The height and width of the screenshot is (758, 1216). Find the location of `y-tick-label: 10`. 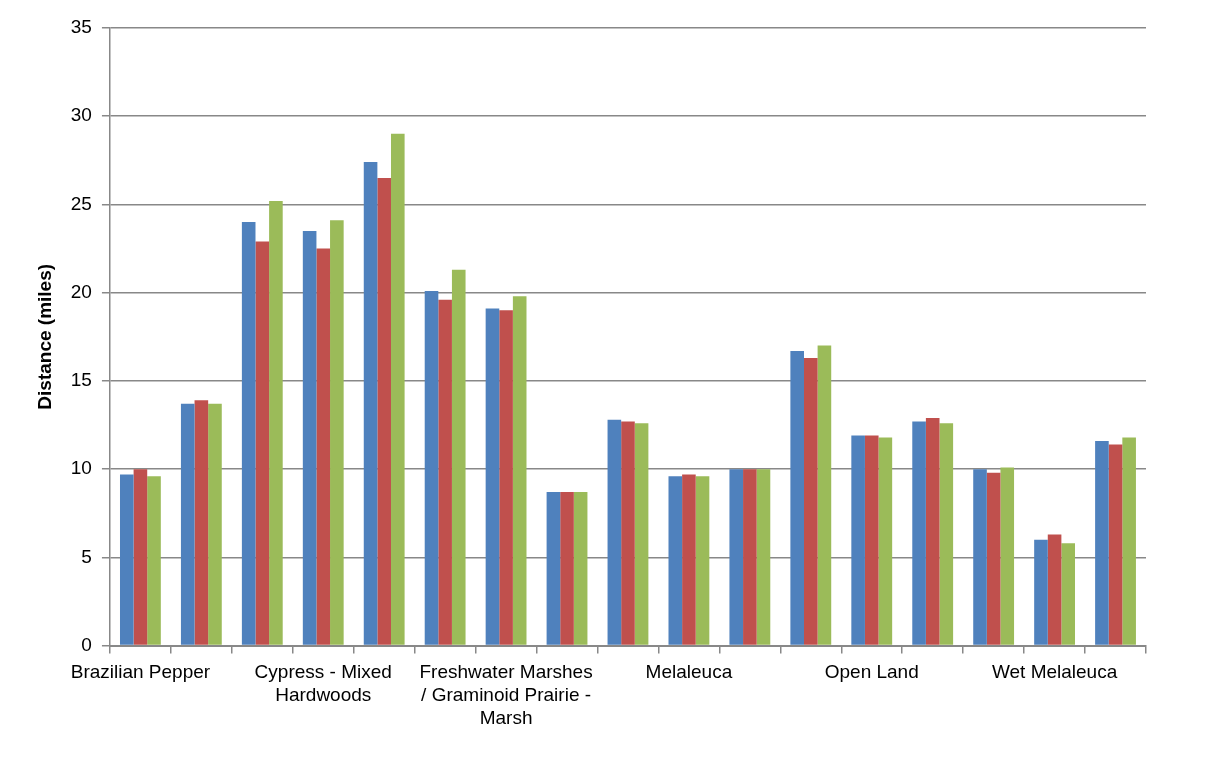

y-tick-label: 10 is located at coordinates (81, 468).